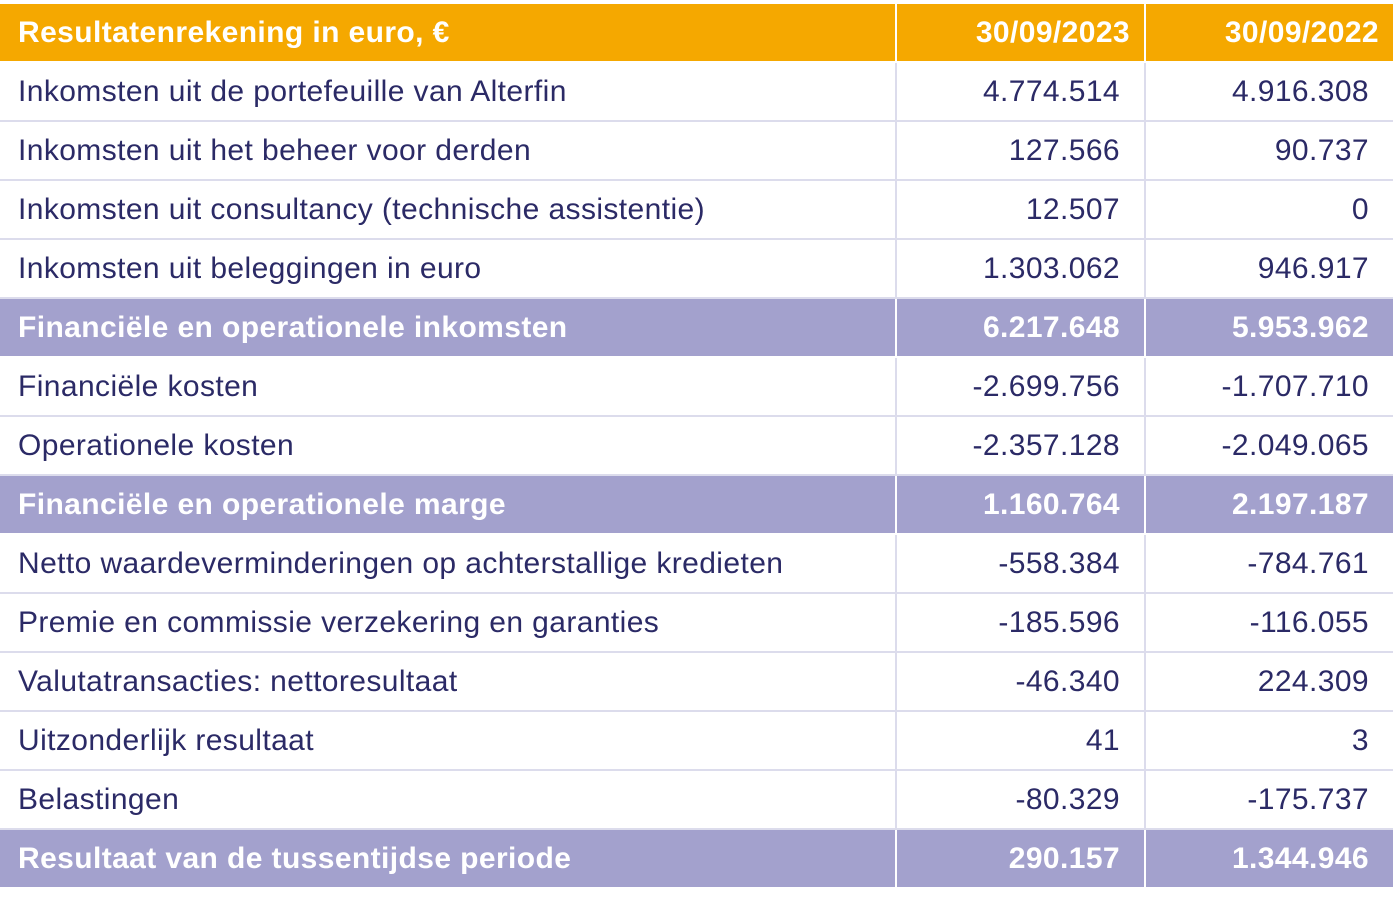  What do you see at coordinates (1360, 209) in the screenshot?
I see `row-value-2022: 0` at bounding box center [1360, 209].